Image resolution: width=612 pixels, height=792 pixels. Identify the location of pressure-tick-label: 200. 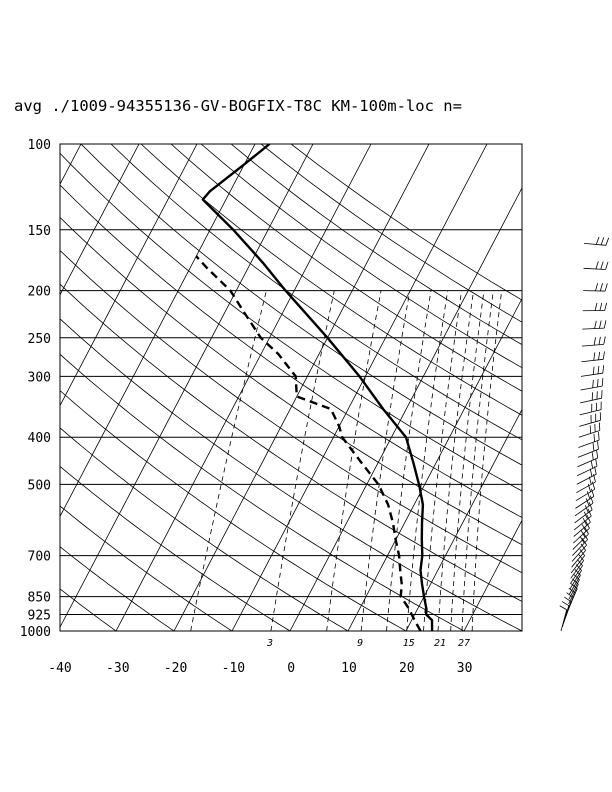
(39, 292).